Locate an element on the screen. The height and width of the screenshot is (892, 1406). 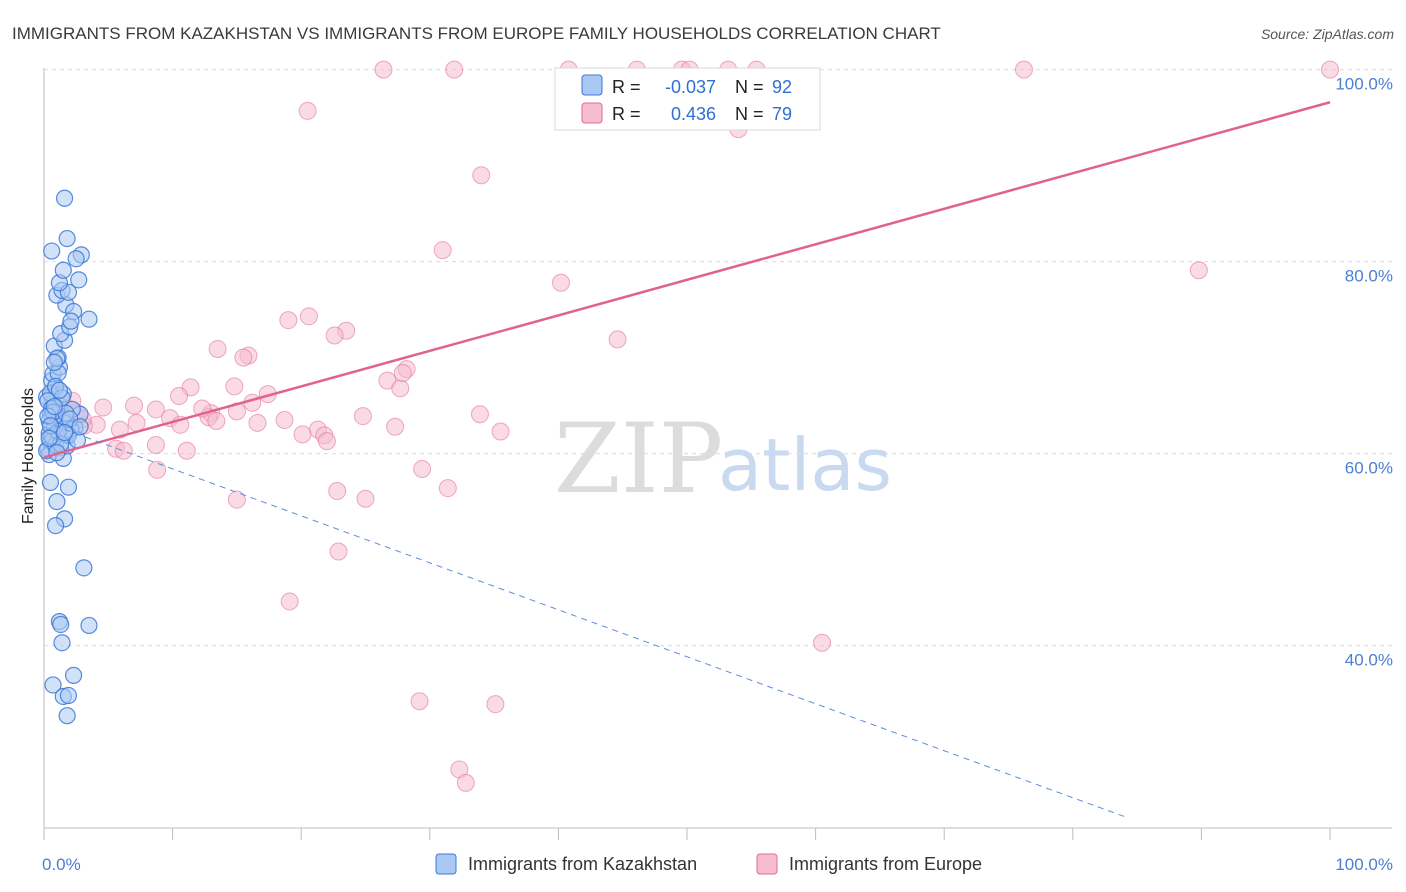
y-tick-label-40: 40.0% is located at coordinates (1369, 660).